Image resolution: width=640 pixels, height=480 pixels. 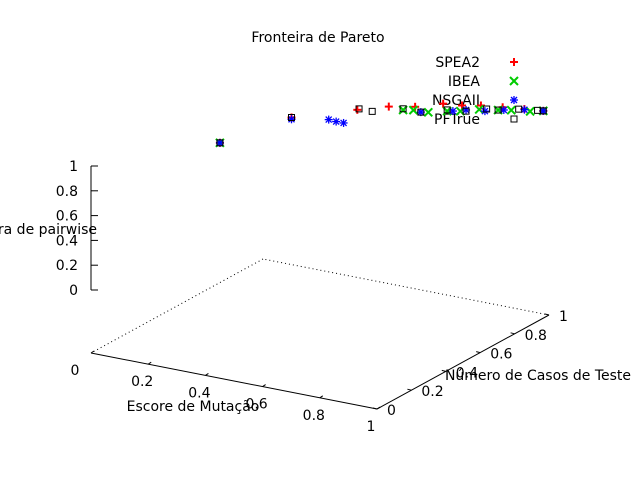 What do you see at coordinates (501, 355) in the screenshot?
I see `y-tick-label: 0.6` at bounding box center [501, 355].